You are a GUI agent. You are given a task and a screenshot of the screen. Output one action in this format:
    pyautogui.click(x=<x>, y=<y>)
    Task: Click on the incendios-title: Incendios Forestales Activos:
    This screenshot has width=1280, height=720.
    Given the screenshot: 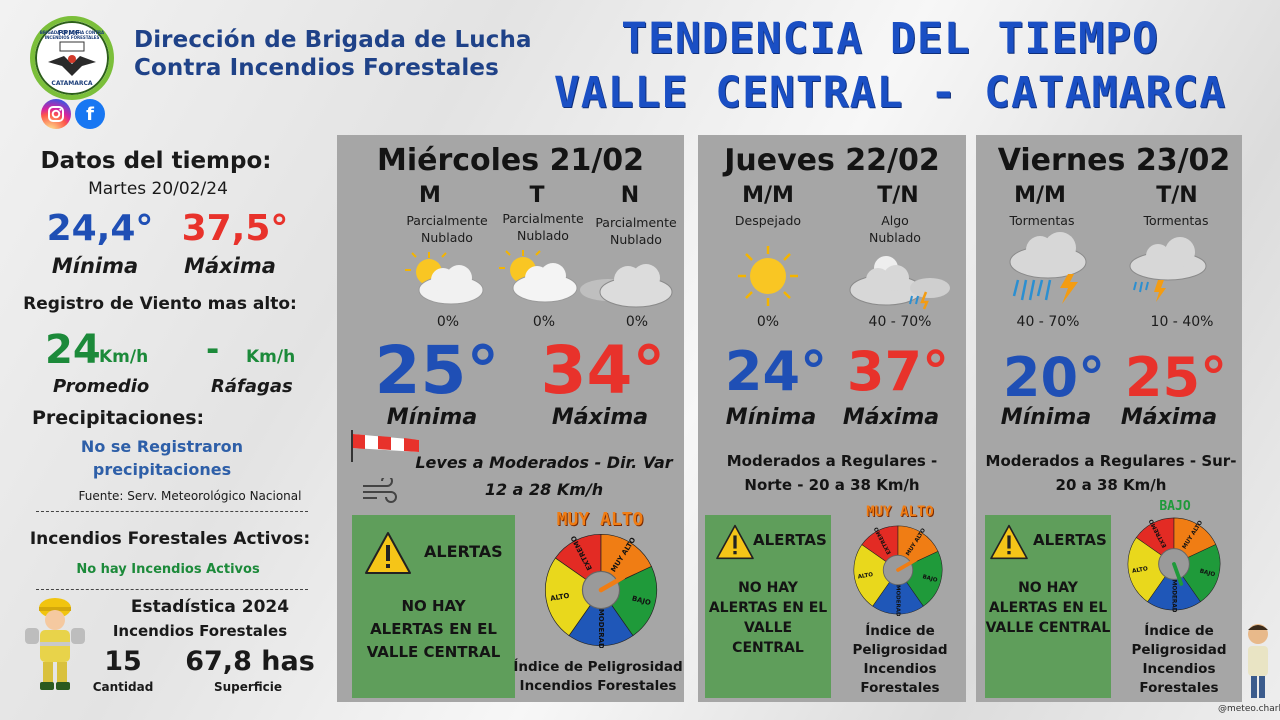 What is the action you would take?
    pyautogui.click(x=170, y=539)
    